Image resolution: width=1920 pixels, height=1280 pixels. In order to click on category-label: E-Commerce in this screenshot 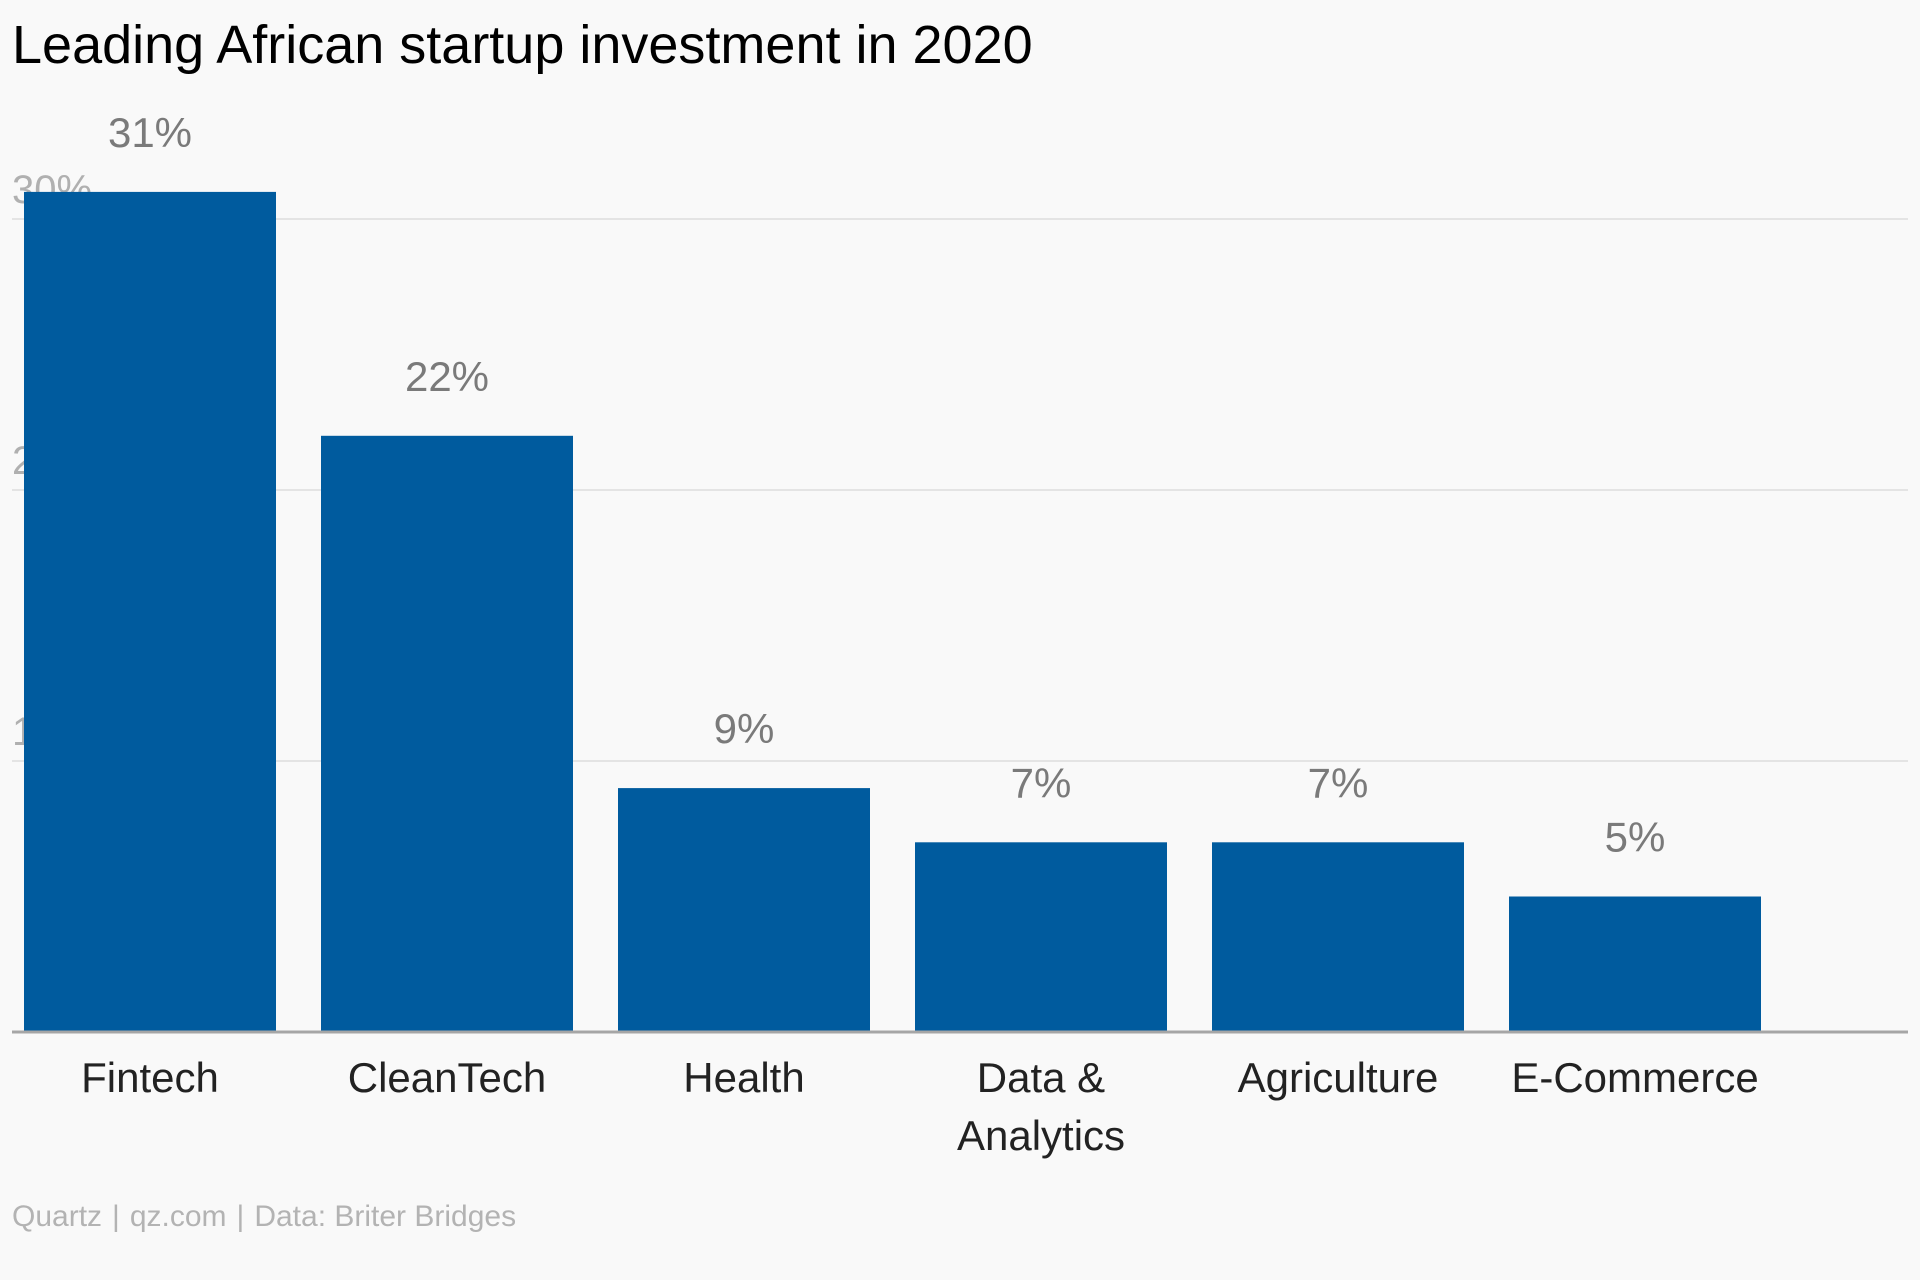, I will do `click(1634, 1077)`.